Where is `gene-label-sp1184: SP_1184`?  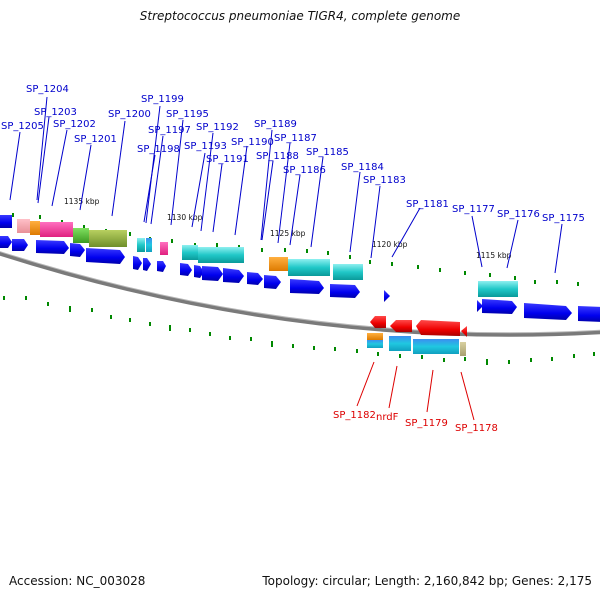 gene-label-sp1184: SP_1184 is located at coordinates (362, 167).